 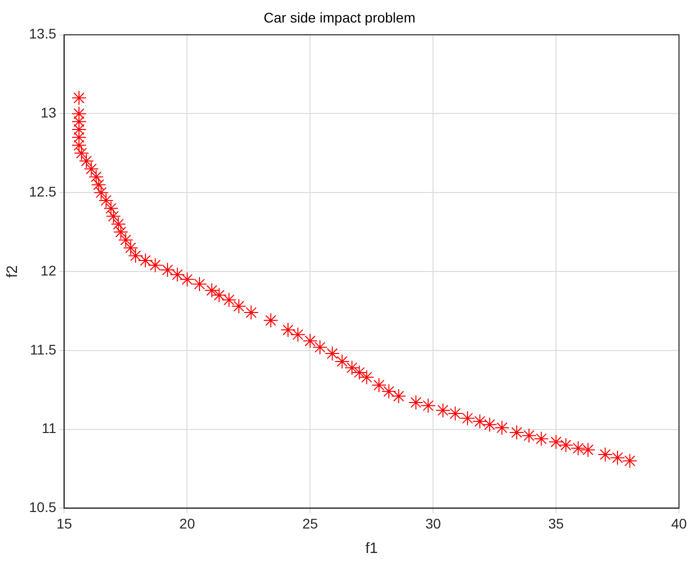 I want to click on y-tick-label: 11.5, so click(x=43, y=349).